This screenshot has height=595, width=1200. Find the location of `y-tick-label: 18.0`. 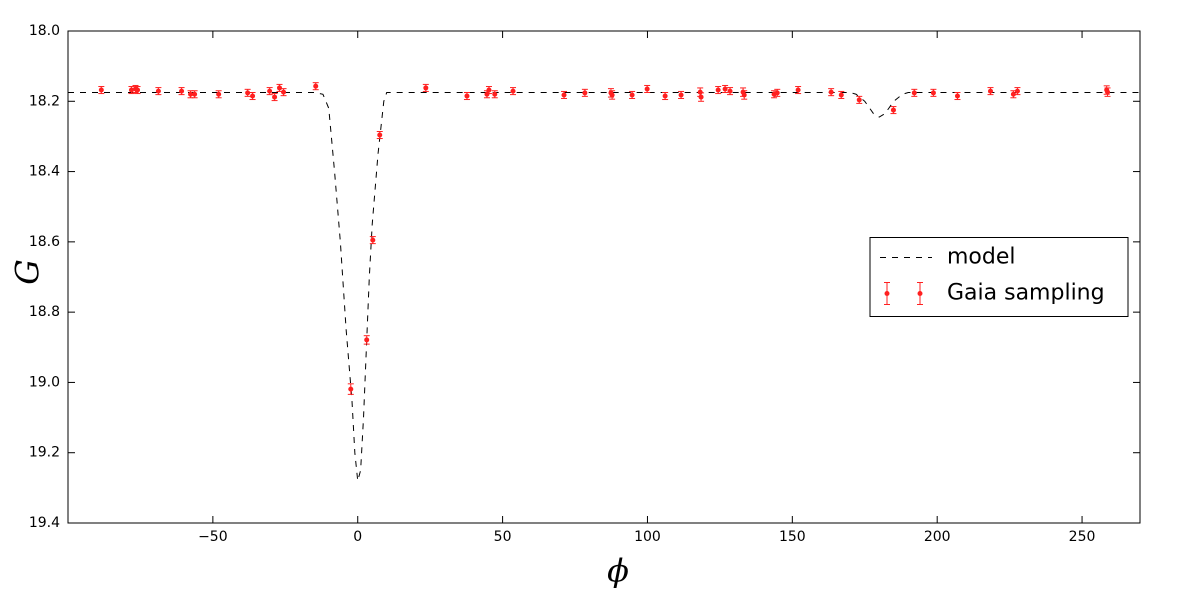

y-tick-label: 18.0 is located at coordinates (44, 31).